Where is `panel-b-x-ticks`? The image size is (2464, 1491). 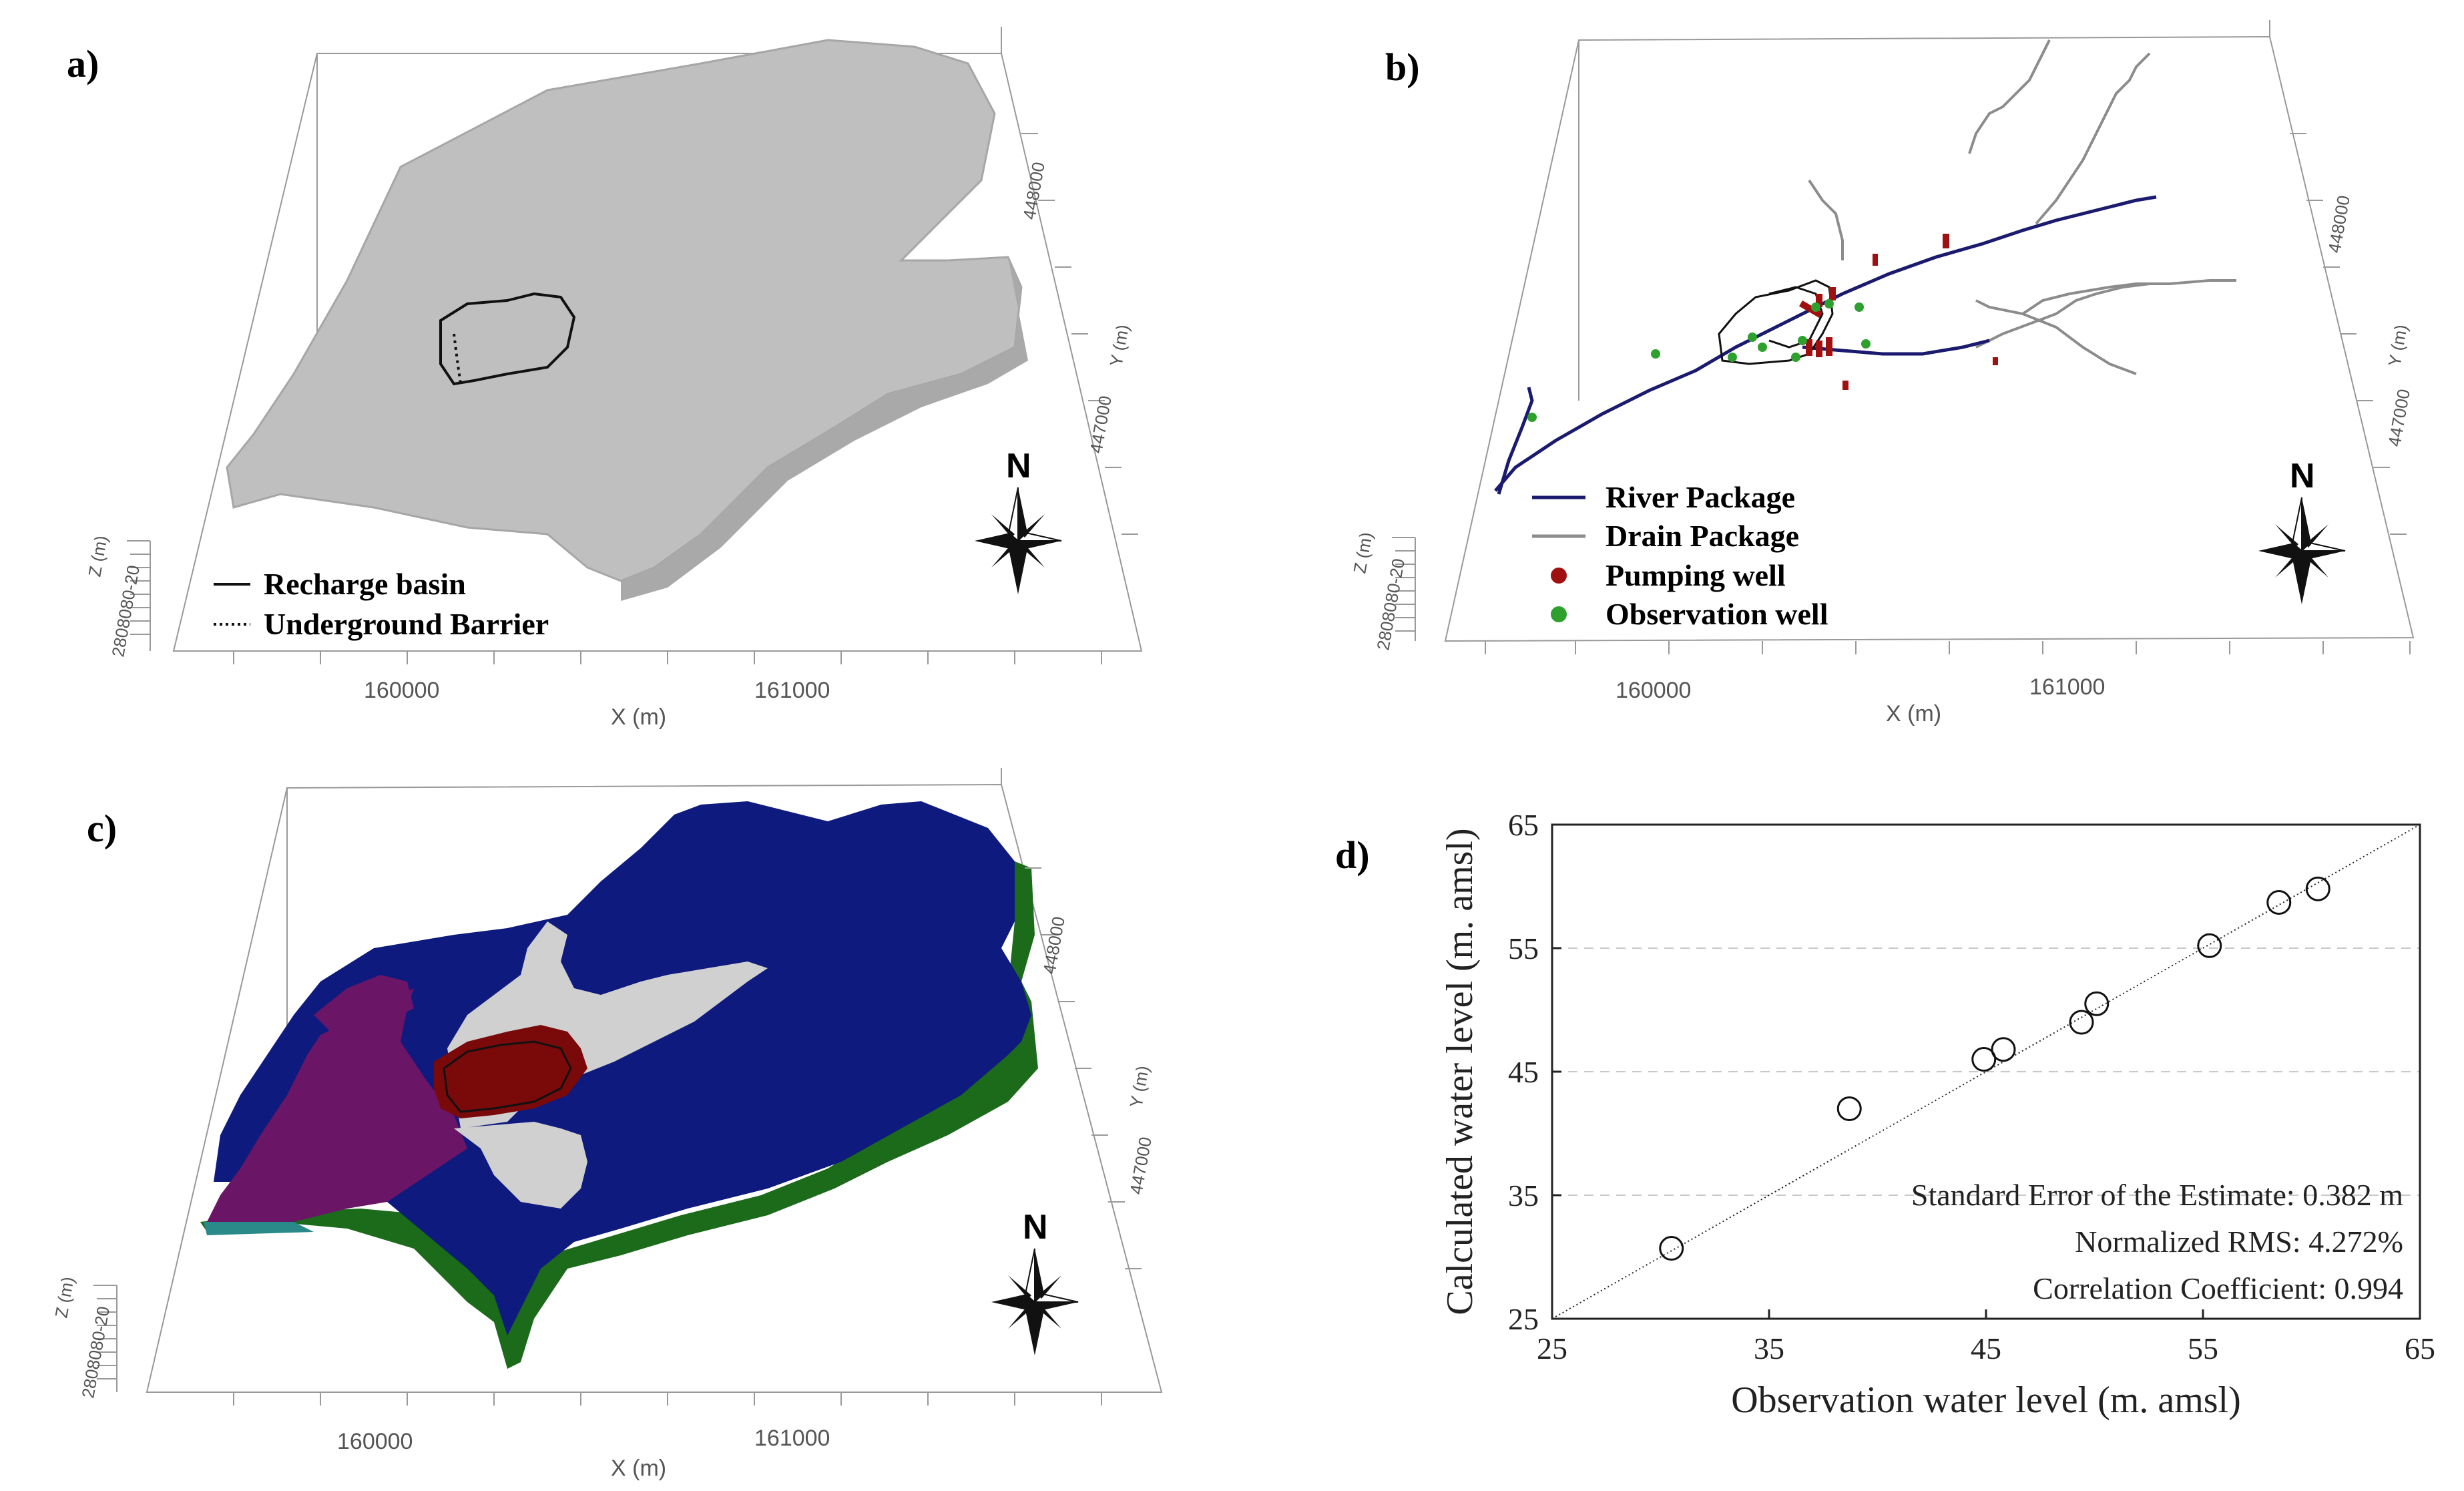
panel-b-x-ticks is located at coordinates (1948, 648).